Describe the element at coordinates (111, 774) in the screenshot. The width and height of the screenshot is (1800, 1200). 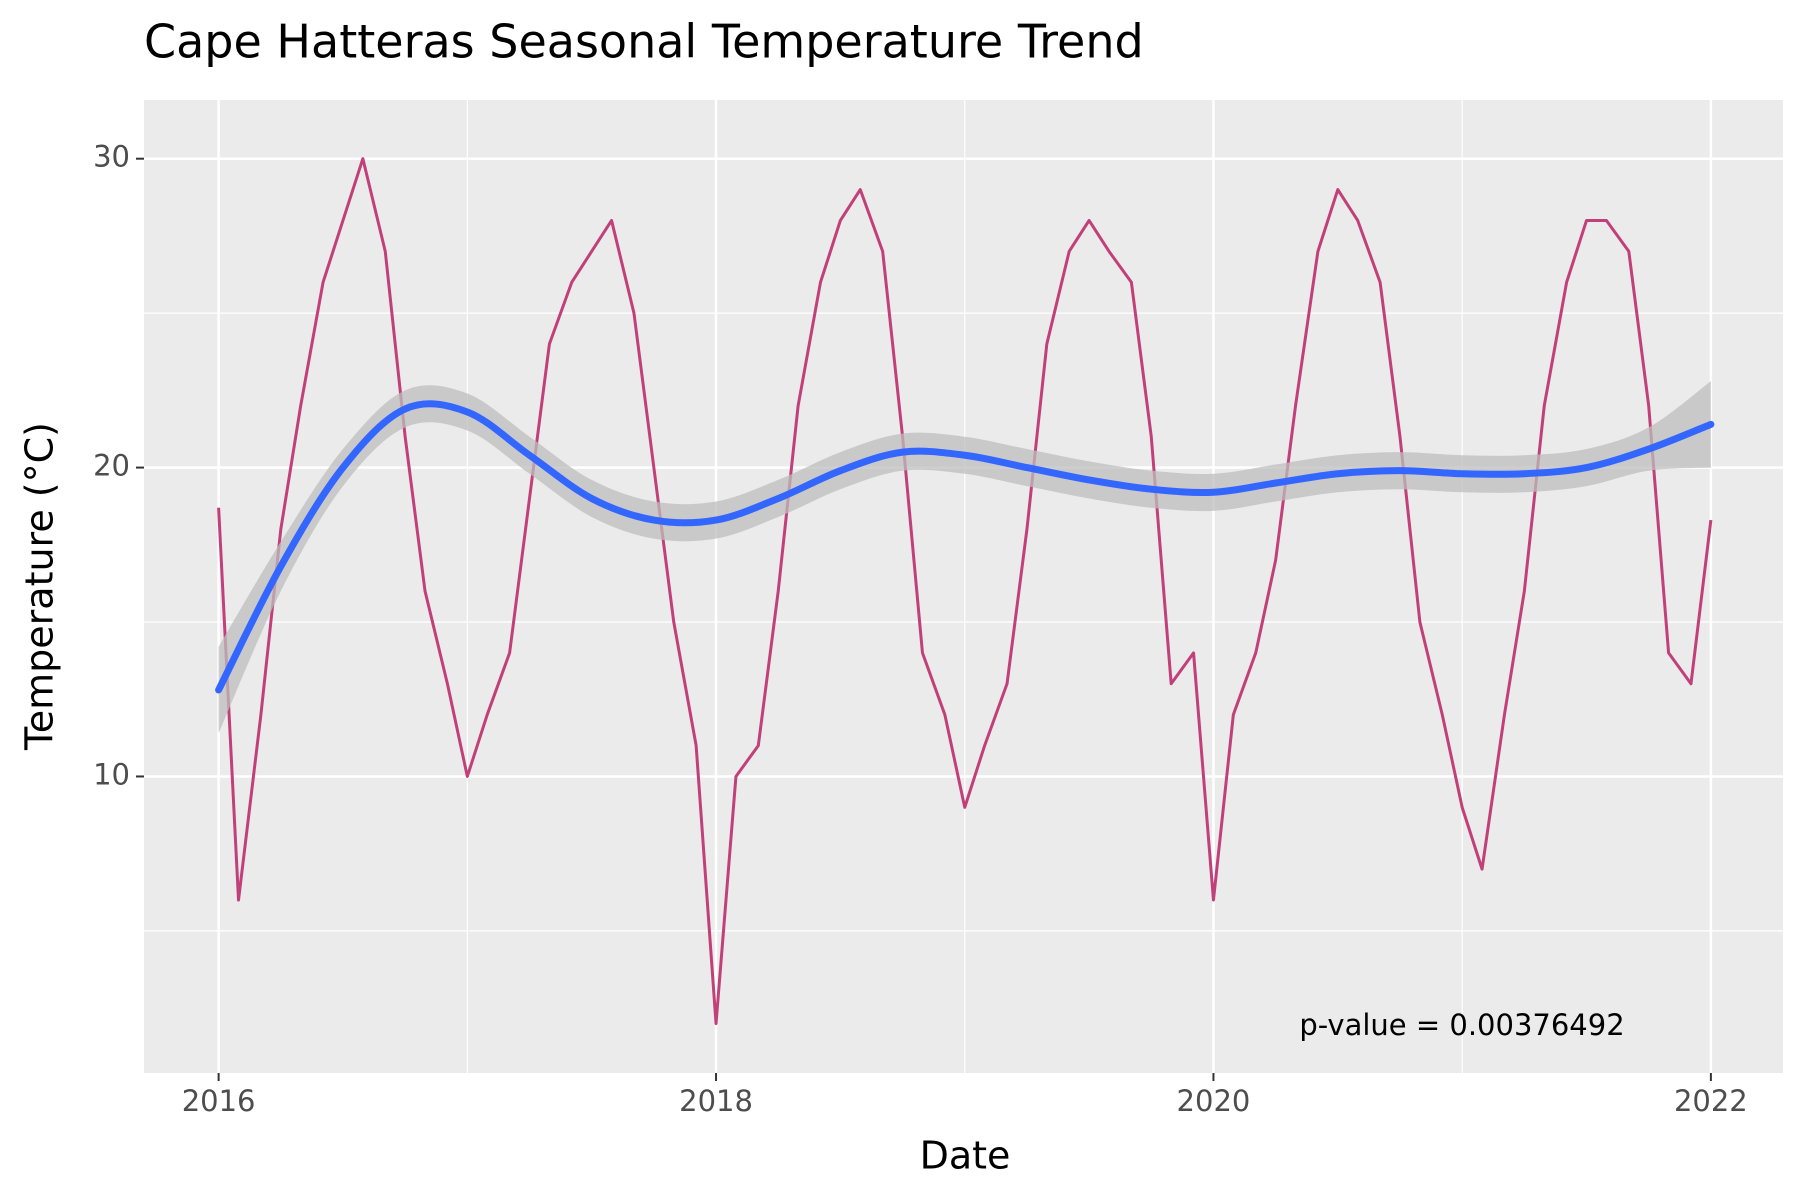
I see `y-tick-label: 10` at that location.